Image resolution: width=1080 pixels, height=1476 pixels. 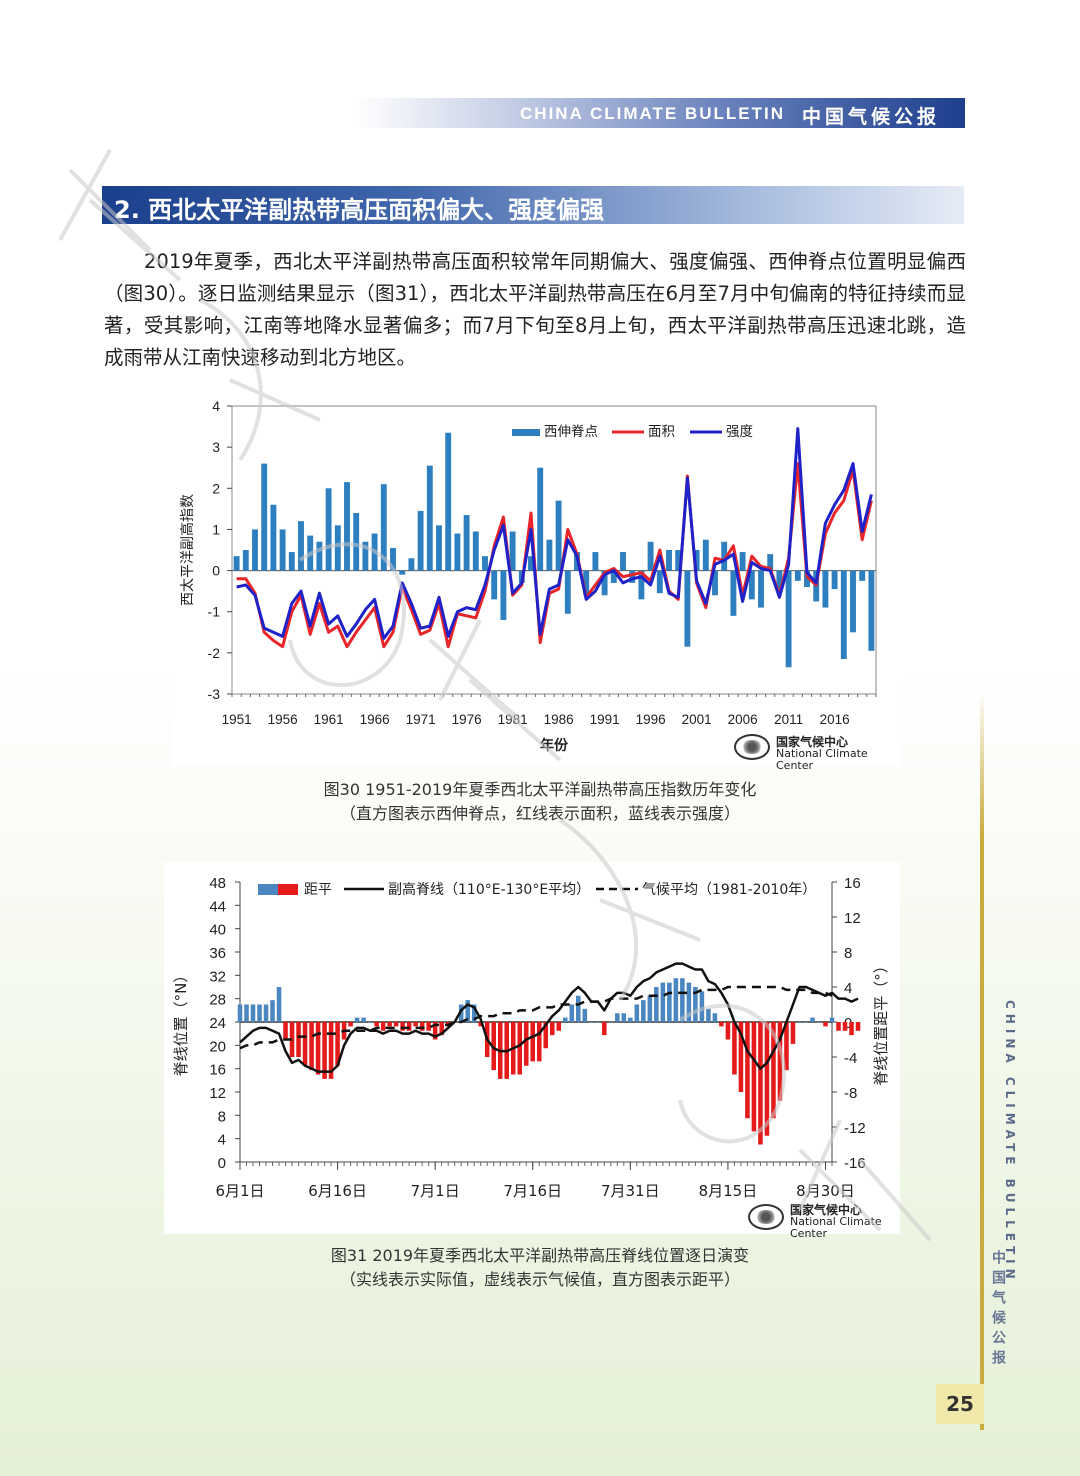 I want to click on x-tick-label: 1976, so click(x=467, y=719).